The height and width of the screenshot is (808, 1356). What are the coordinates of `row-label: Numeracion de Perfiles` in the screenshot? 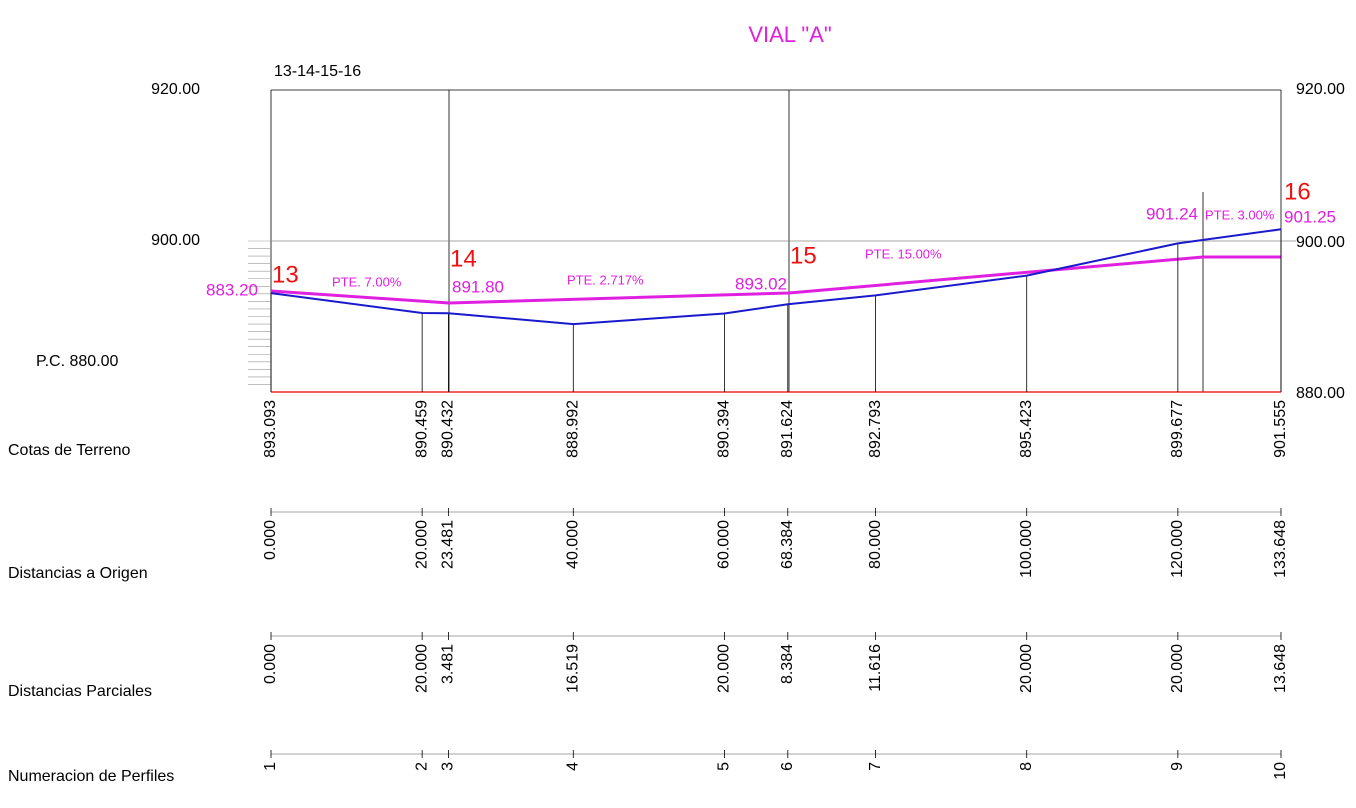 It's located at (91, 776).